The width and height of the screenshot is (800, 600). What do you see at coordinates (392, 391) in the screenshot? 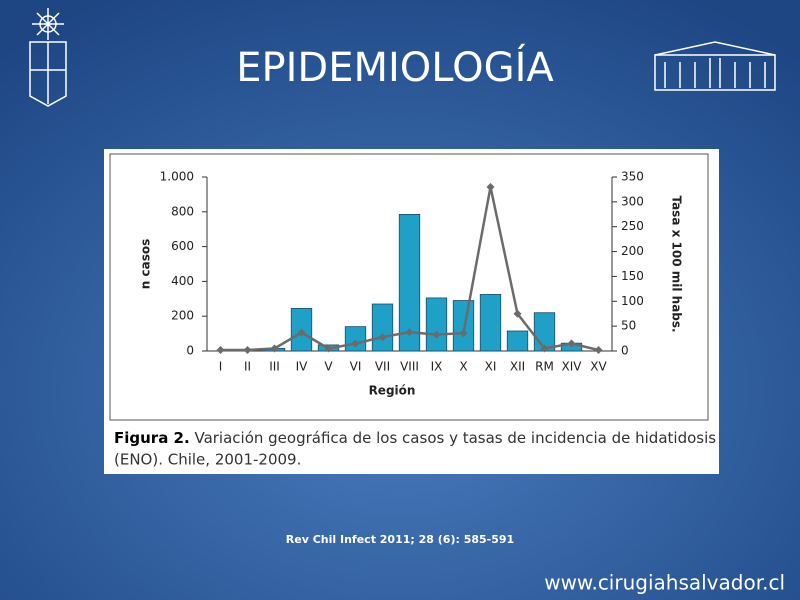
I see `x-axis-label: Región` at bounding box center [392, 391].